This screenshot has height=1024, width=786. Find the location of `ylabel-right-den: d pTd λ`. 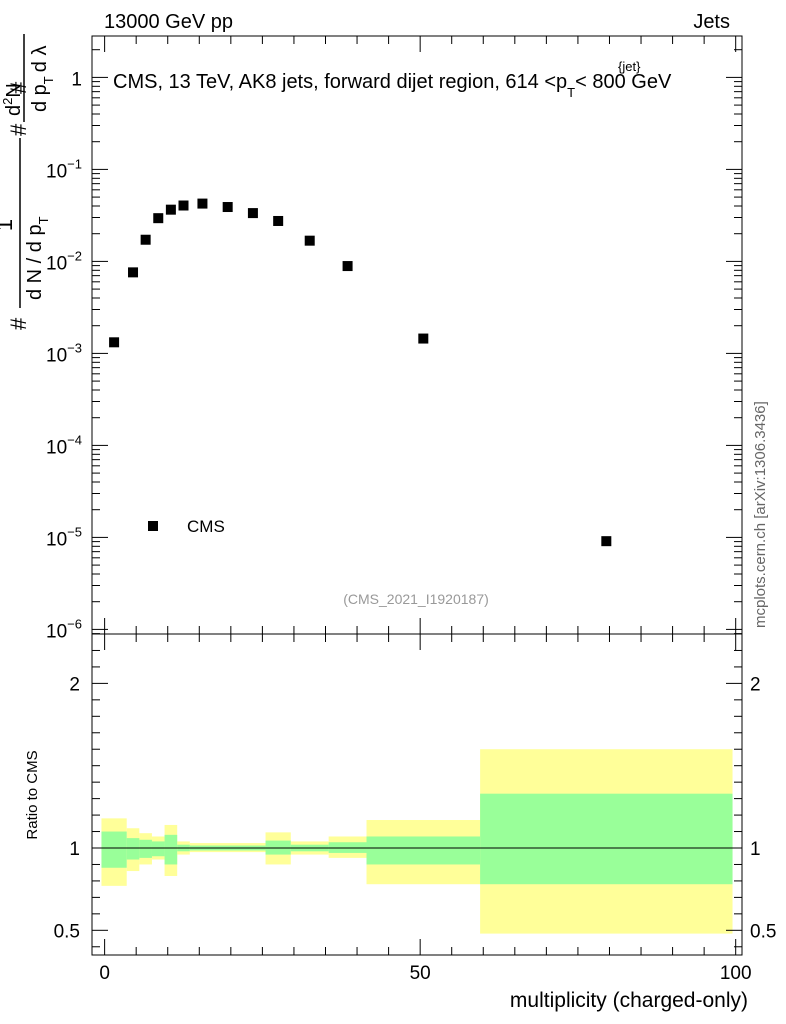

ylabel-right-den: d pTd λ is located at coordinates (42, 79).